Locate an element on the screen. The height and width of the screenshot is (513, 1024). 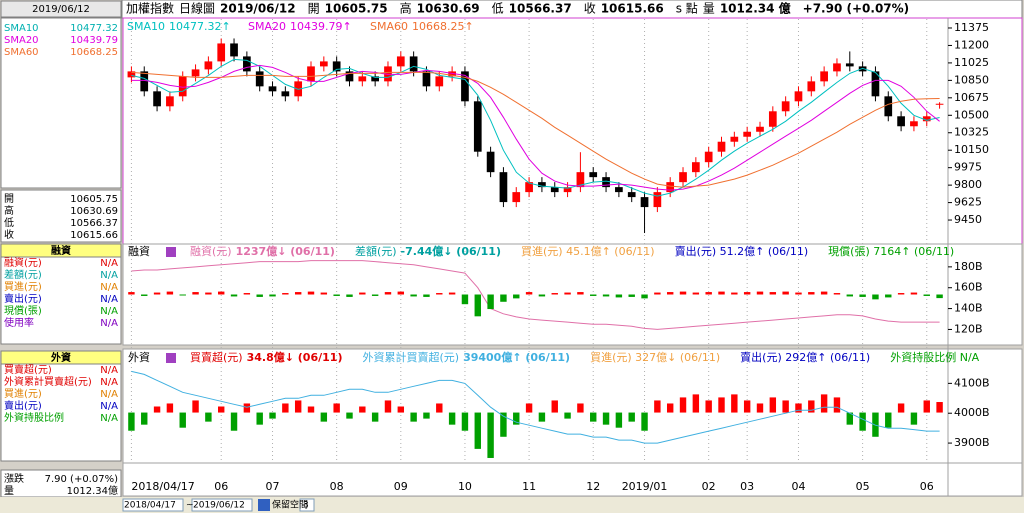
from-input is located at coordinates (153, 505).